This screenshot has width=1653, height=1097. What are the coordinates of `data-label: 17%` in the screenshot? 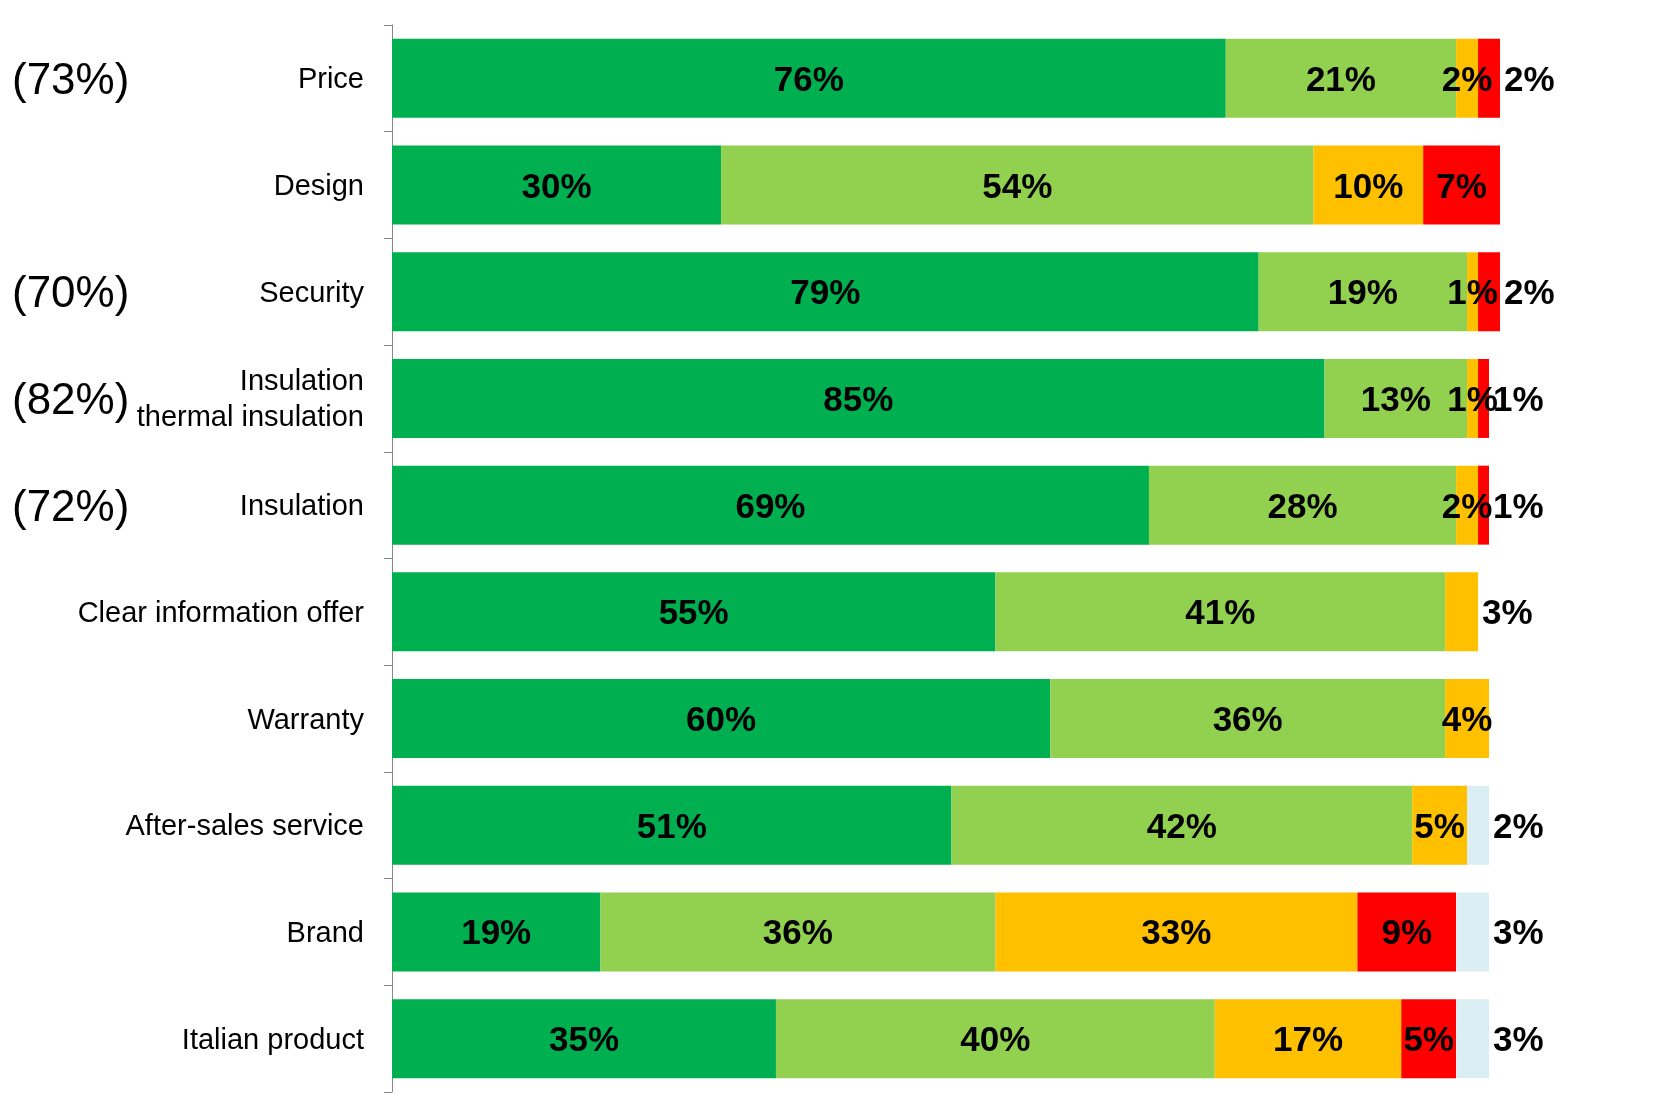 It's located at (1308, 1039).